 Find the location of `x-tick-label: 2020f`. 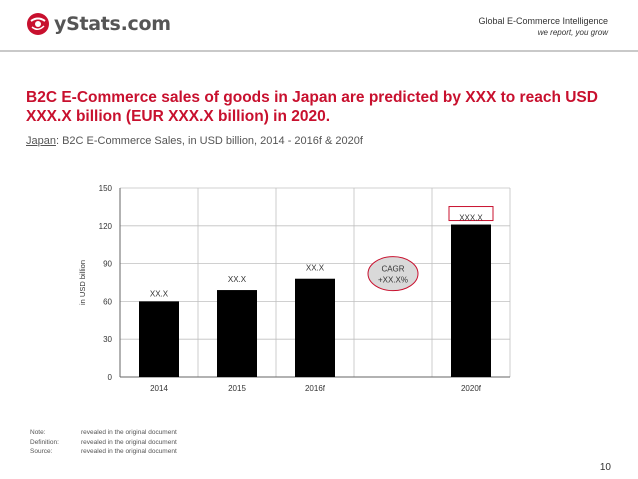

x-tick-label: 2020f is located at coordinates (471, 388).